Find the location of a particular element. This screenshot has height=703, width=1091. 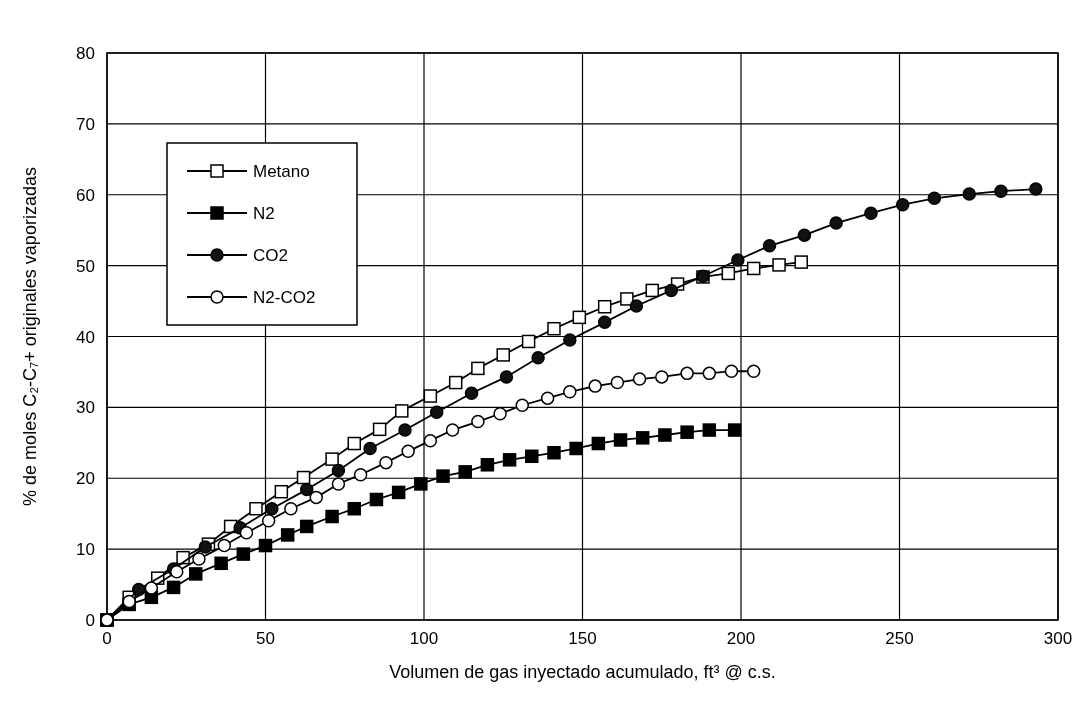

y-tick-label: 20 is located at coordinates (85, 479).